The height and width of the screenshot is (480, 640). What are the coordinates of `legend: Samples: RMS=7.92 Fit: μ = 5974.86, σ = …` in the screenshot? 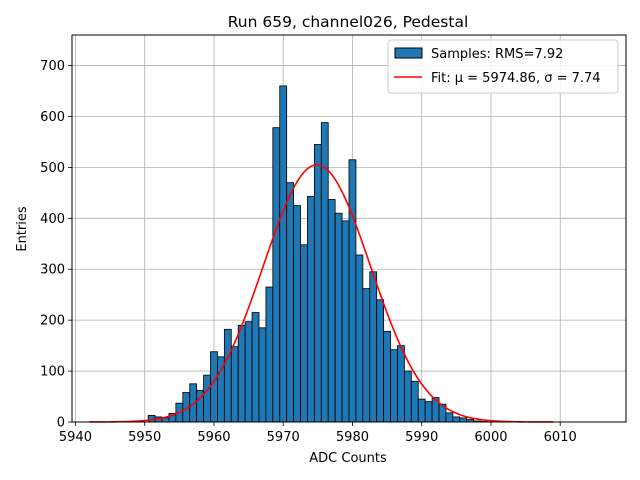 It's located at (503, 66).